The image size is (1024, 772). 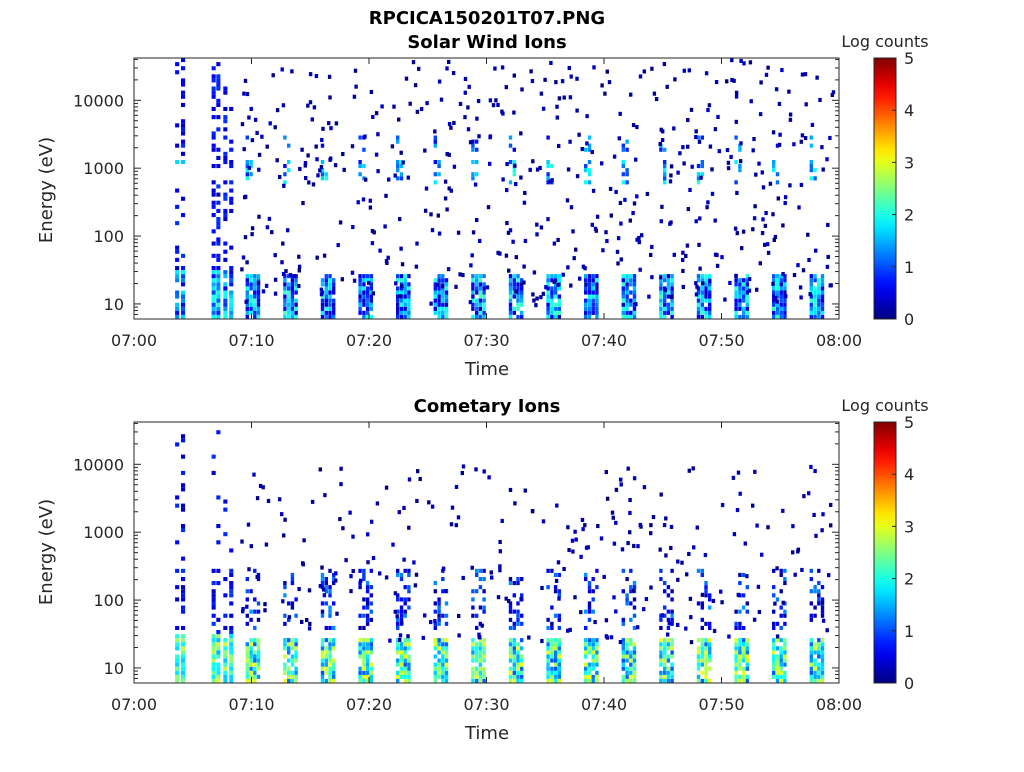 I want to click on x-tick-label: 07:20, so click(x=369, y=340).